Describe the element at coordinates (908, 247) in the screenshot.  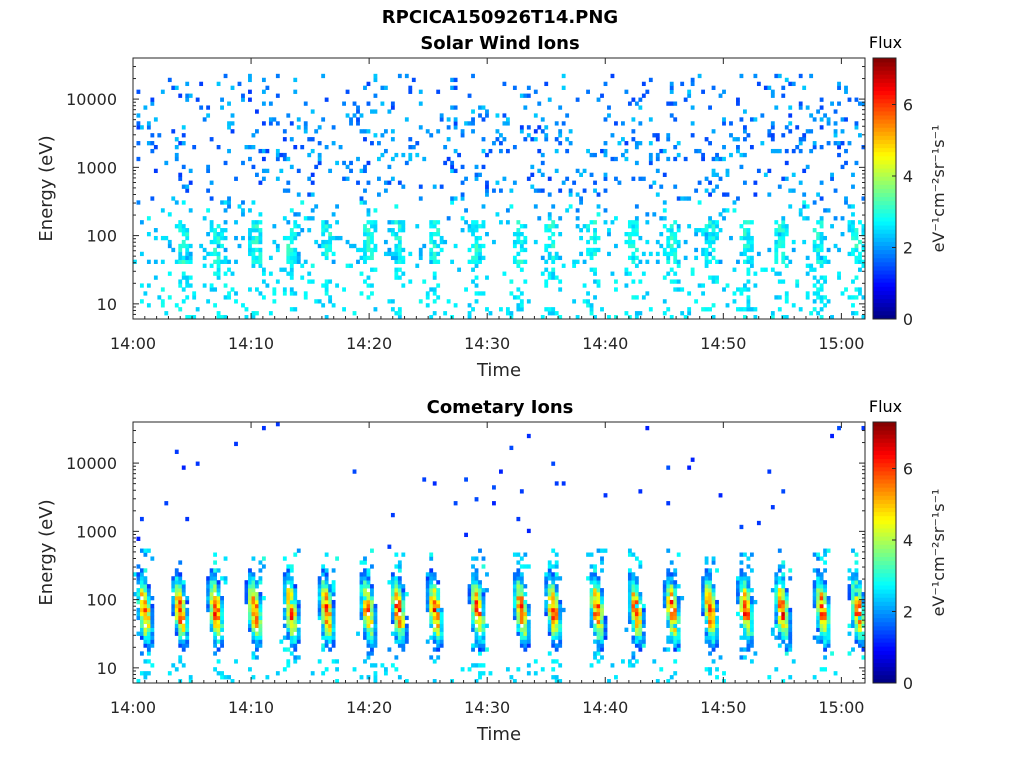
I see `colorbar-tick-label: 2` at that location.